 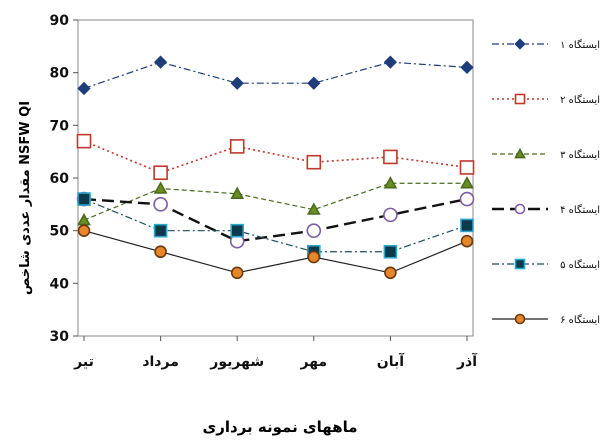 What do you see at coordinates (580, 155) in the screenshot?
I see `legend-label: ایستگاه ۳` at bounding box center [580, 155].